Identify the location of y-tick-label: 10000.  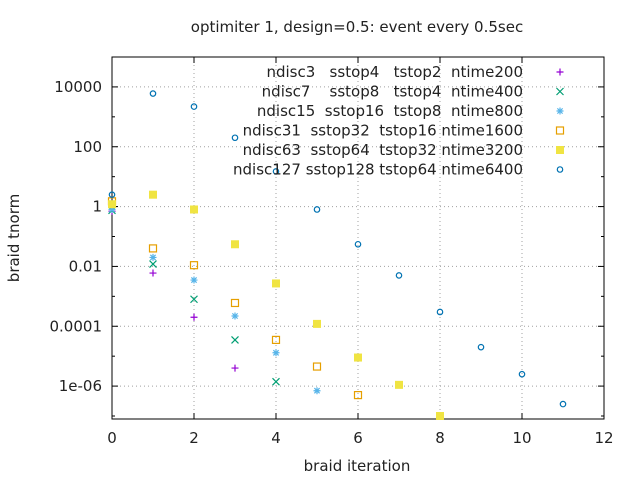
(78, 87).